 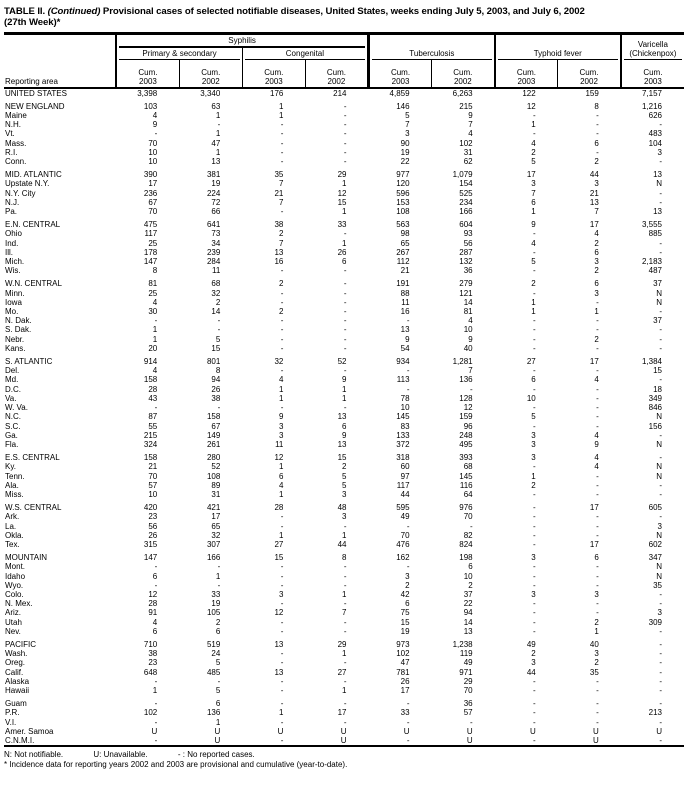 What do you see at coordinates (403, 212) in the screenshot?
I see `value-cell: 108` at bounding box center [403, 212].